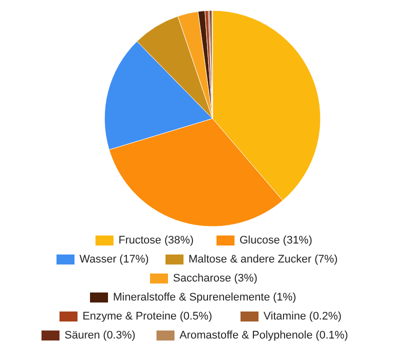 The height and width of the screenshot is (360, 412). Describe the element at coordinates (263, 260) in the screenshot. I see `legend-label: Maltose & andere Zucker (7%)` at that location.